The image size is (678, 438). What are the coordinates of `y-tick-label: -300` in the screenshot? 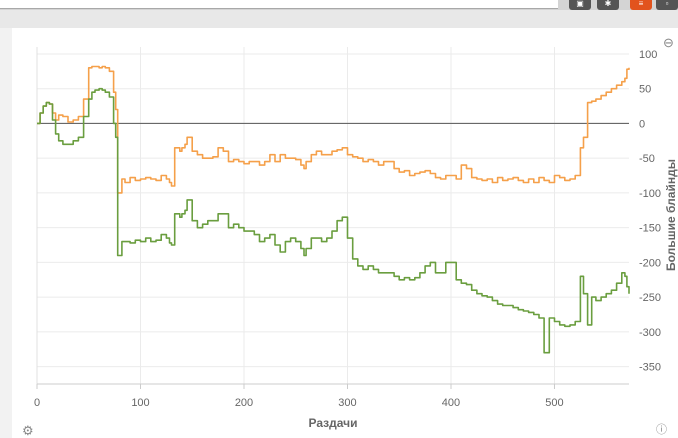 It's located at (650, 333).